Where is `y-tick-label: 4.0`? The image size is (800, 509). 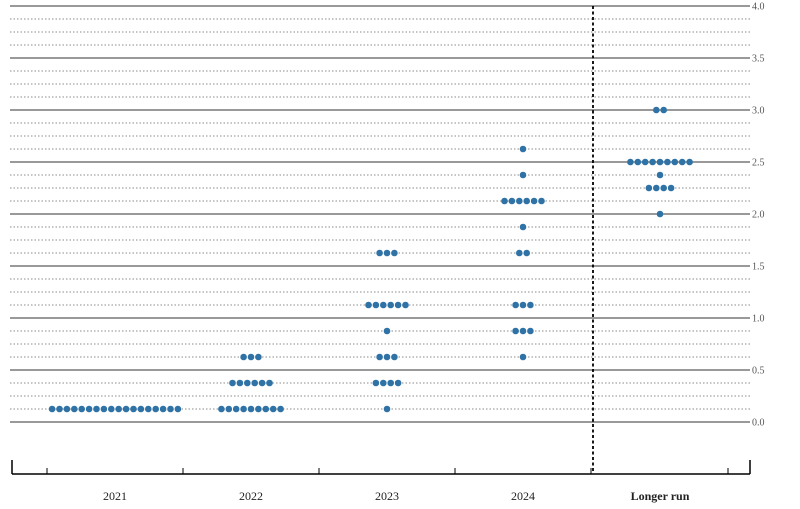
y-tick-label: 4.0 is located at coordinates (758, 7).